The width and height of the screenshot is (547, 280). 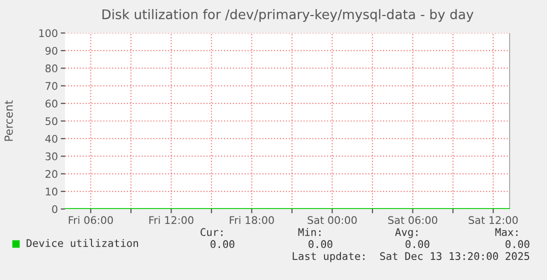 I want to click on text: Avg:, so click(x=406, y=233).